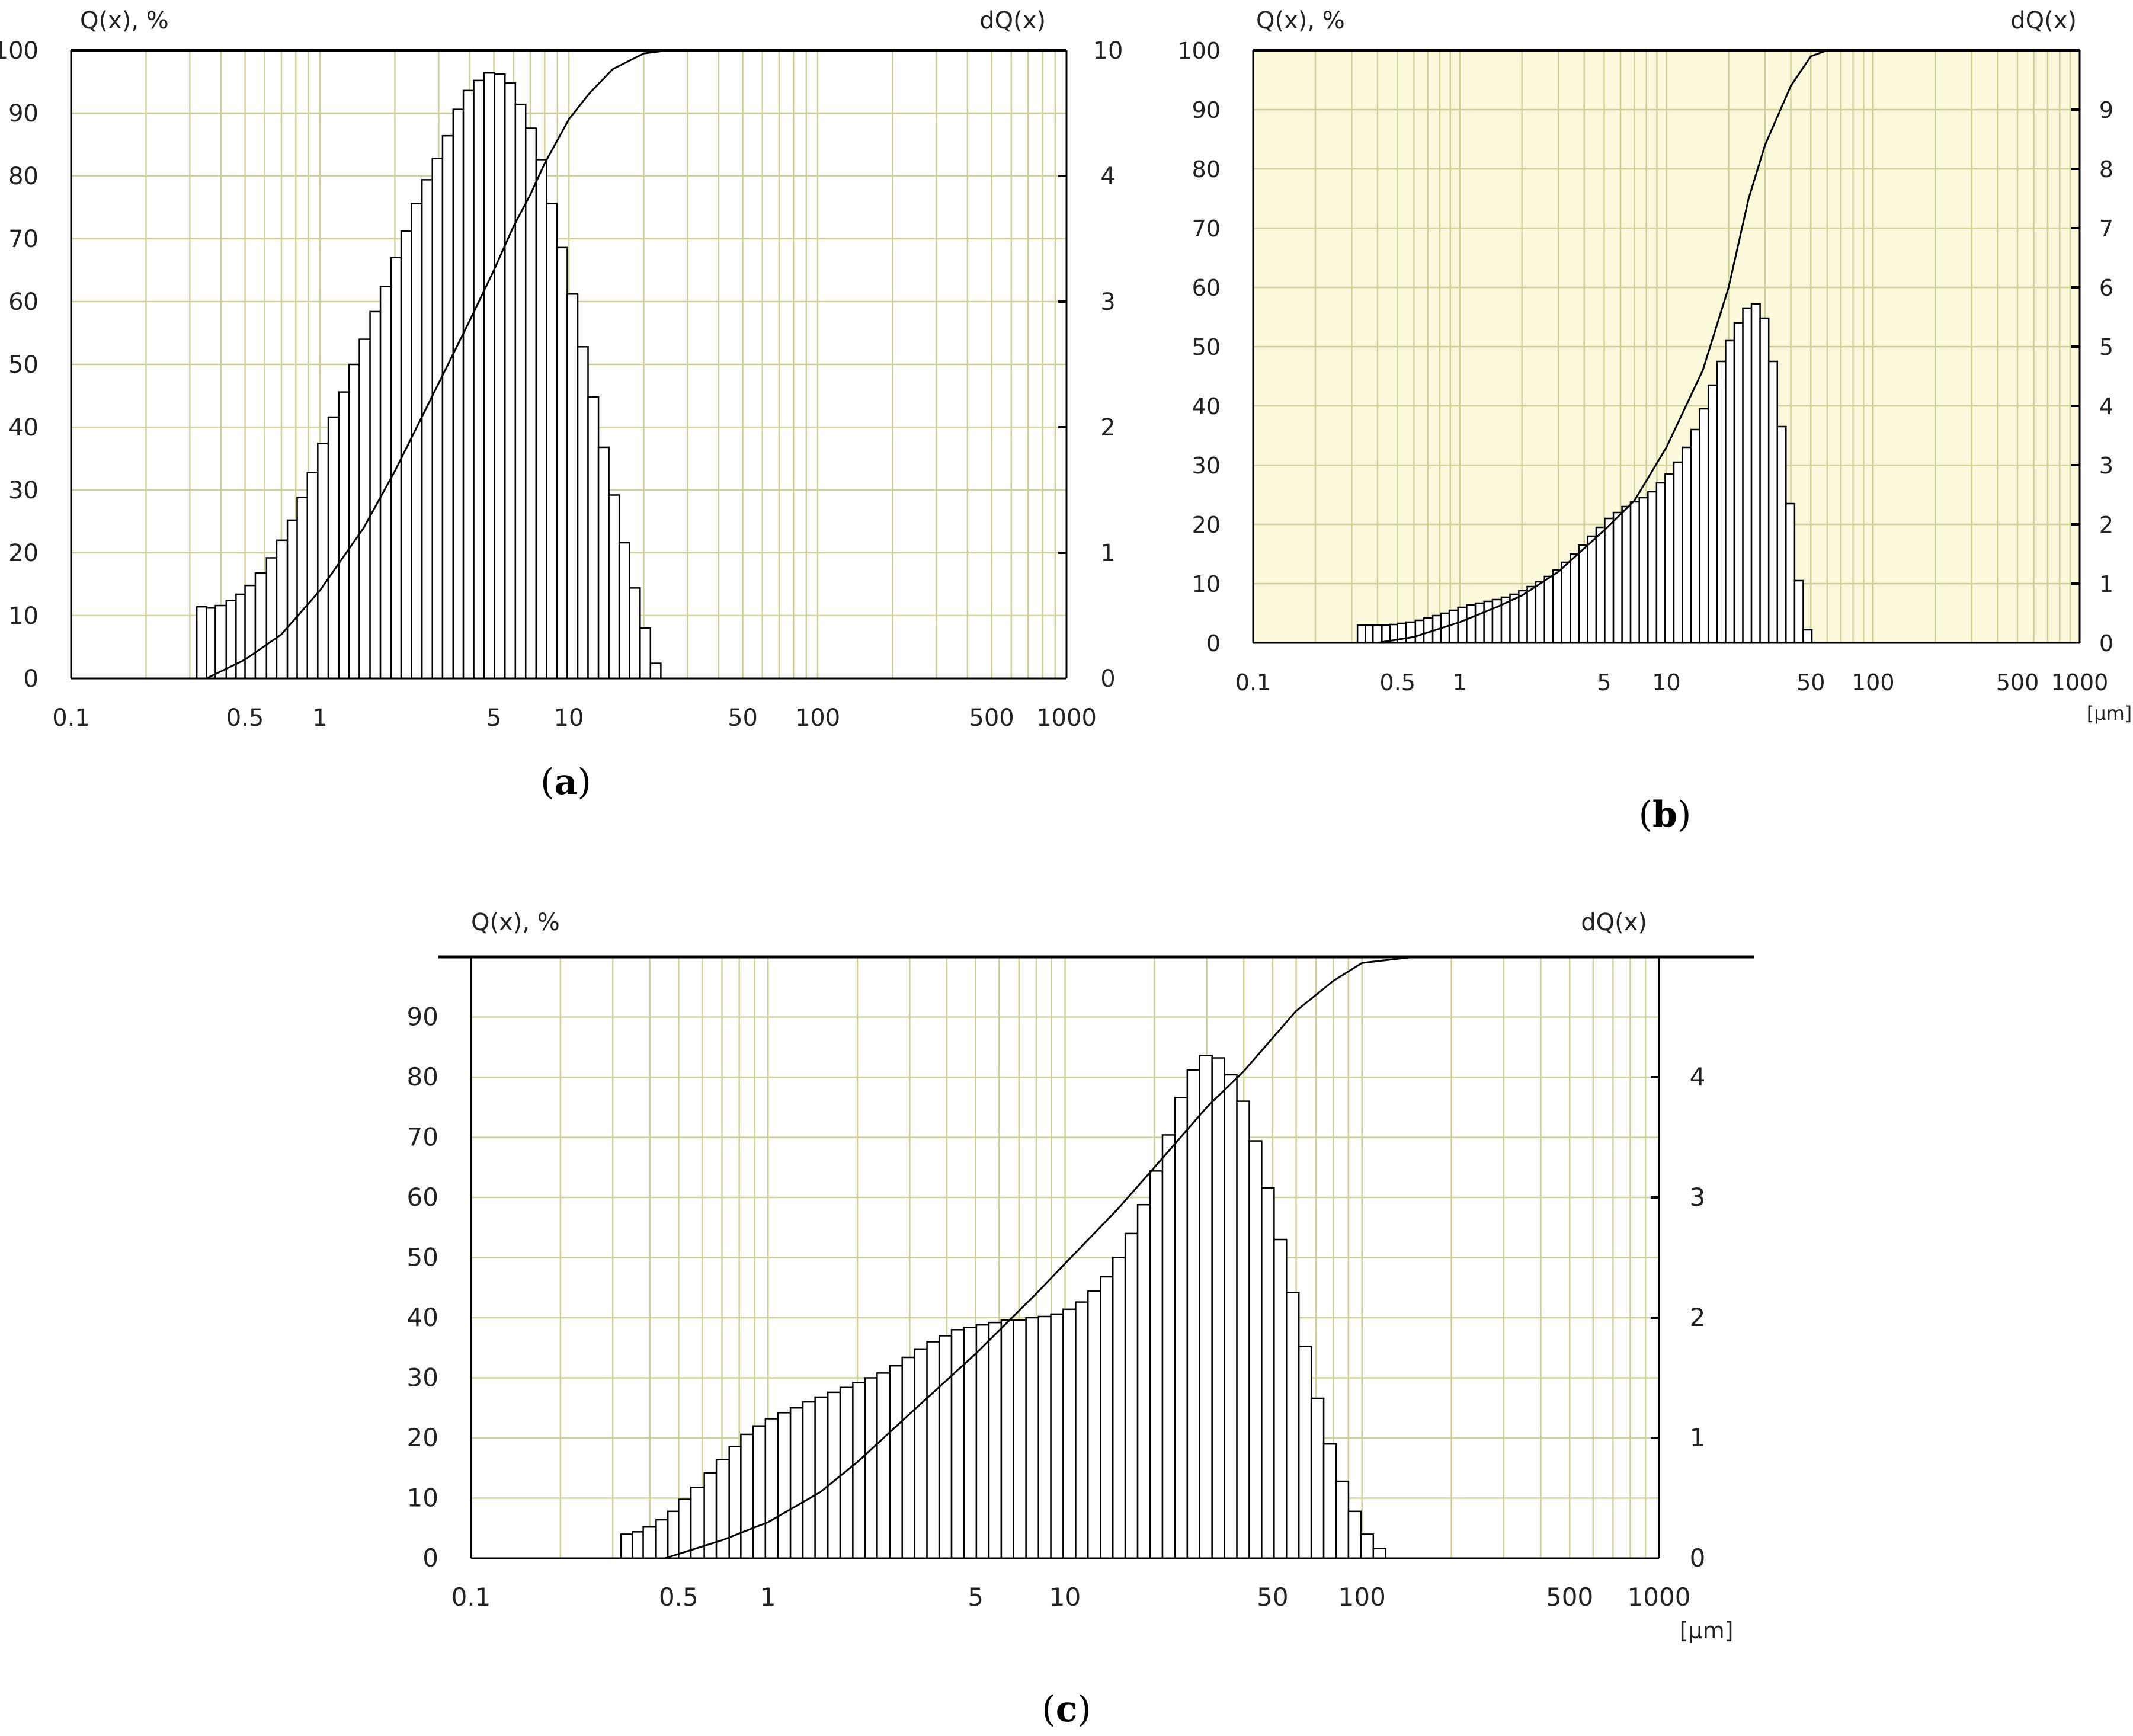 The width and height of the screenshot is (2133, 1736). I want to click on y-tick-label-left: 100, so click(19, 51).